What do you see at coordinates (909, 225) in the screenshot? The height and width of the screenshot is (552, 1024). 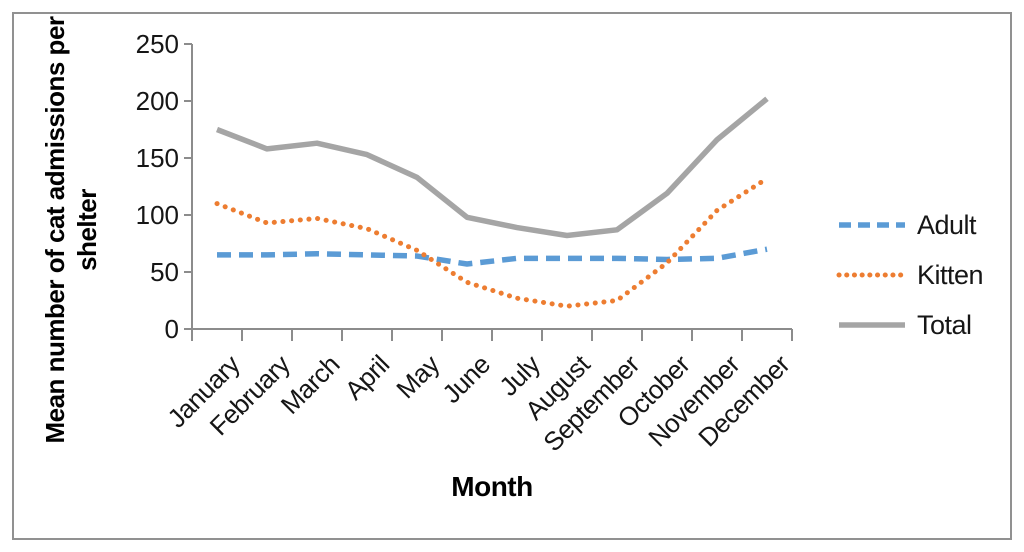 I see `legend-item-adult: Adult` at bounding box center [909, 225].